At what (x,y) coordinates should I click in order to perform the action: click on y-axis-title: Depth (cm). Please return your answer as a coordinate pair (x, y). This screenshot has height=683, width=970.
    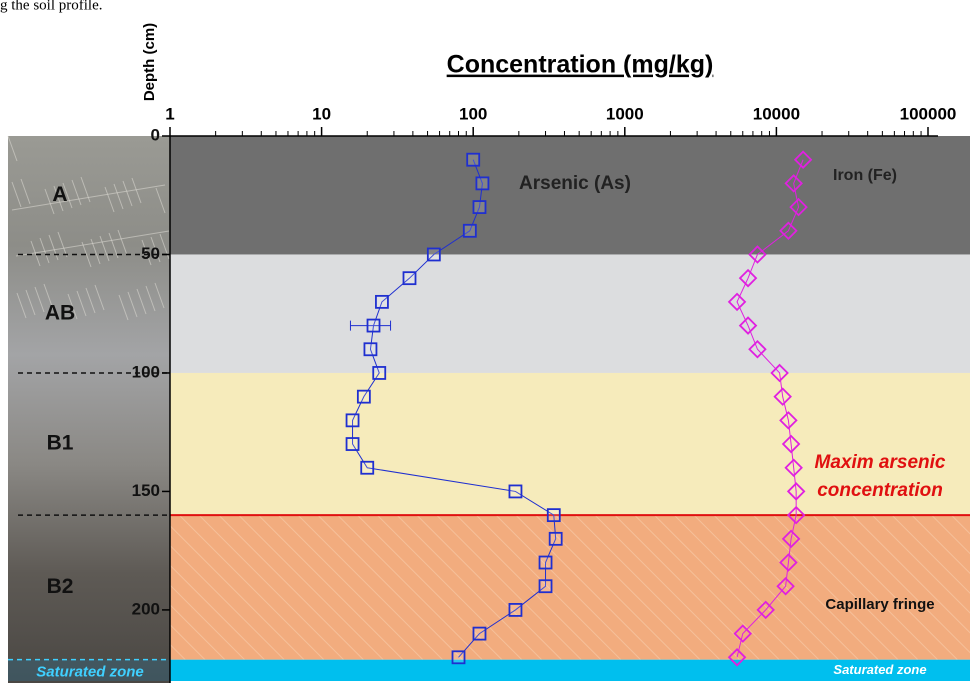
    Looking at the image, I should click on (149, 62).